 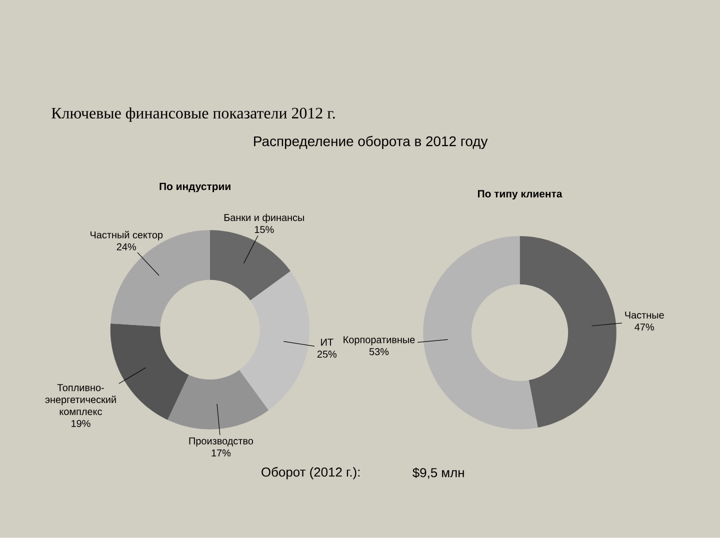 I want to click on data-label: 53%, so click(x=379, y=352).